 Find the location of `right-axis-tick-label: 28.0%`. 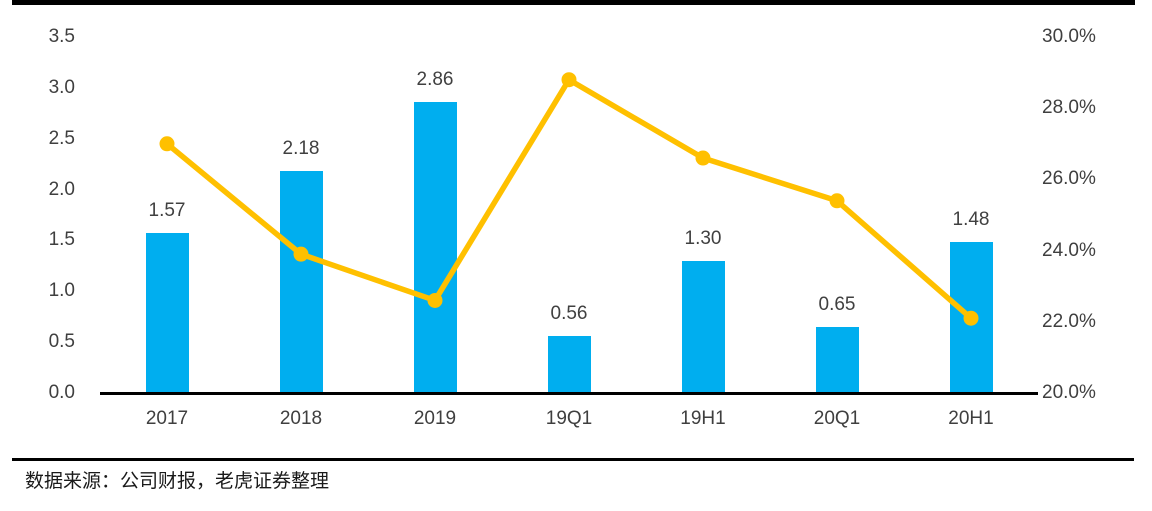

right-axis-tick-label: 28.0% is located at coordinates (1069, 108).